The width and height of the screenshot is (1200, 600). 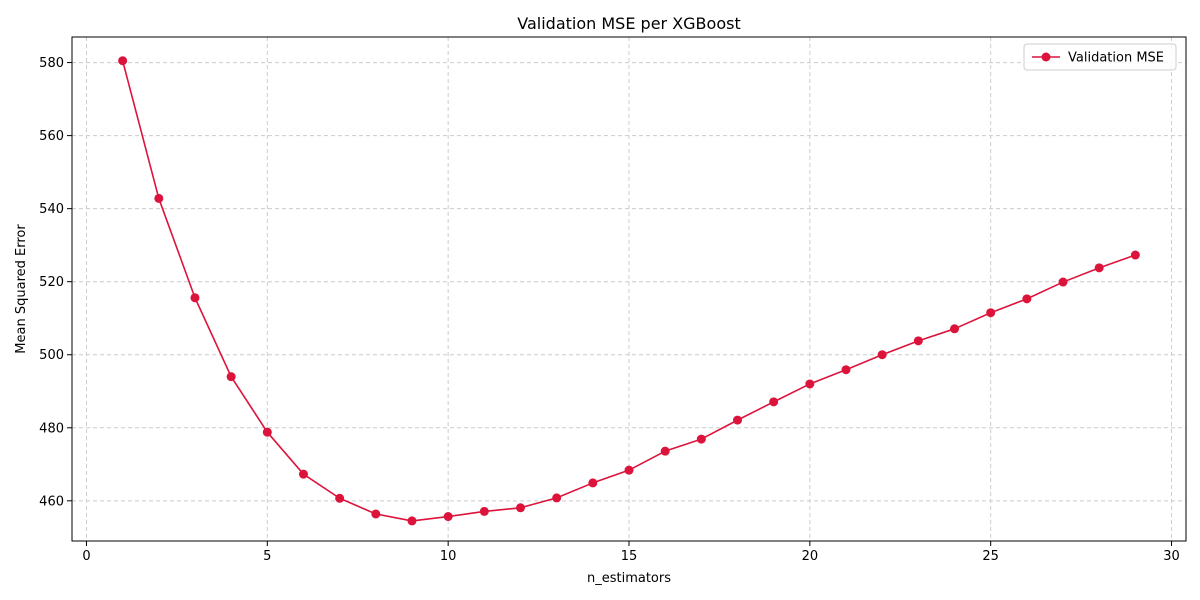 I want to click on y-tick-label: 560, so click(x=51, y=136).